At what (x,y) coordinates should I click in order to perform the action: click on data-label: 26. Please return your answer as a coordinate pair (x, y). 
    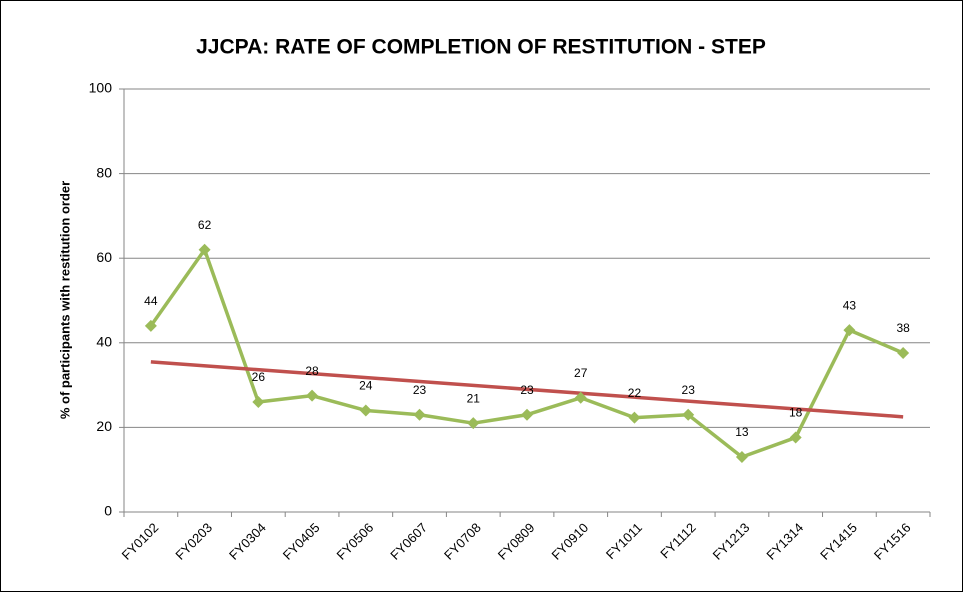
    Looking at the image, I should click on (259, 377).